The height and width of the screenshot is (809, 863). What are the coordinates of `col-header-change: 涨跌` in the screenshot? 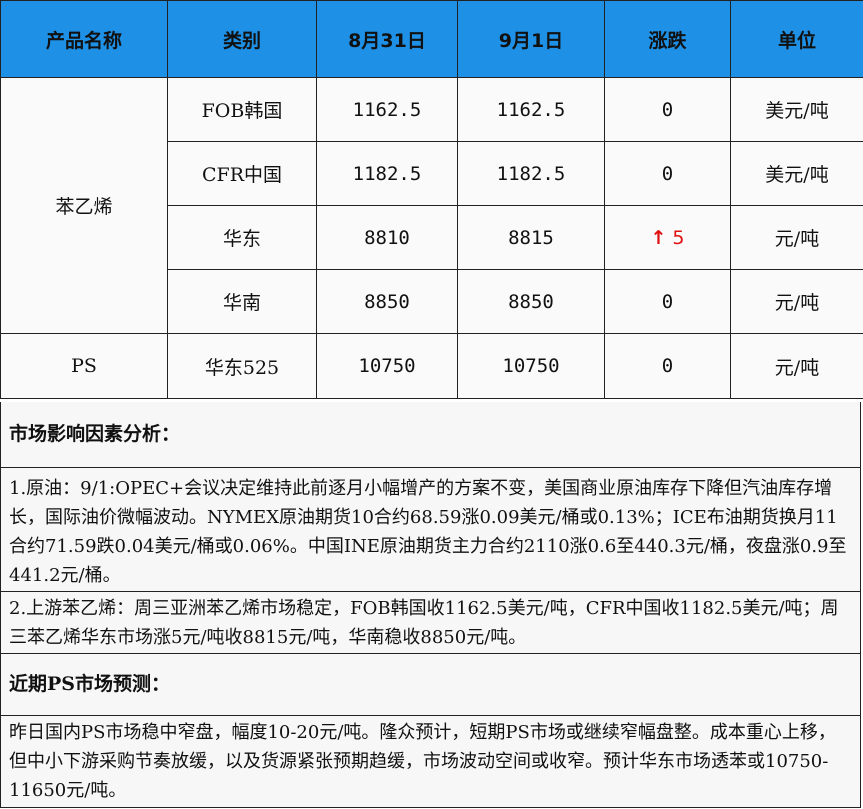 It's located at (667, 39).